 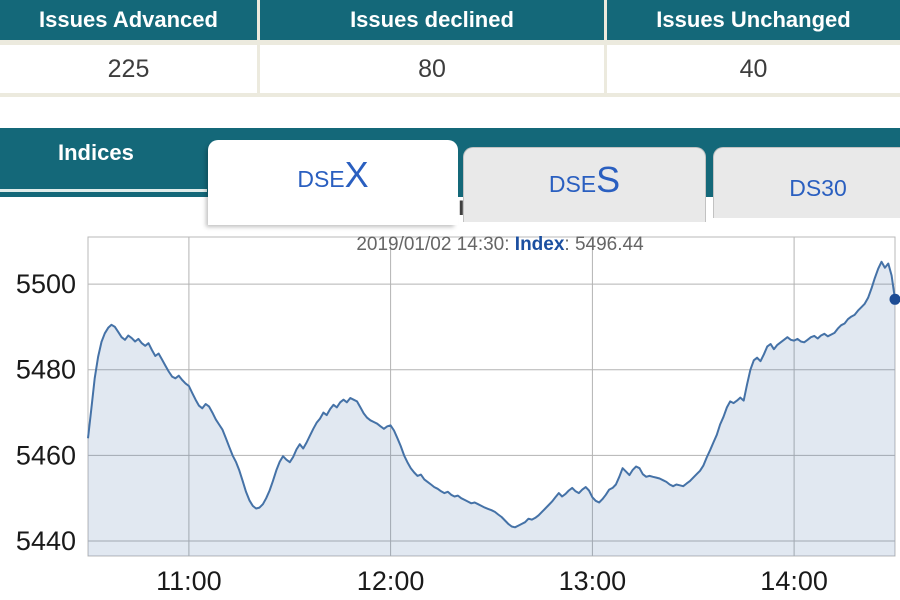 I want to click on y-axis-label: 5440, so click(x=46, y=541).